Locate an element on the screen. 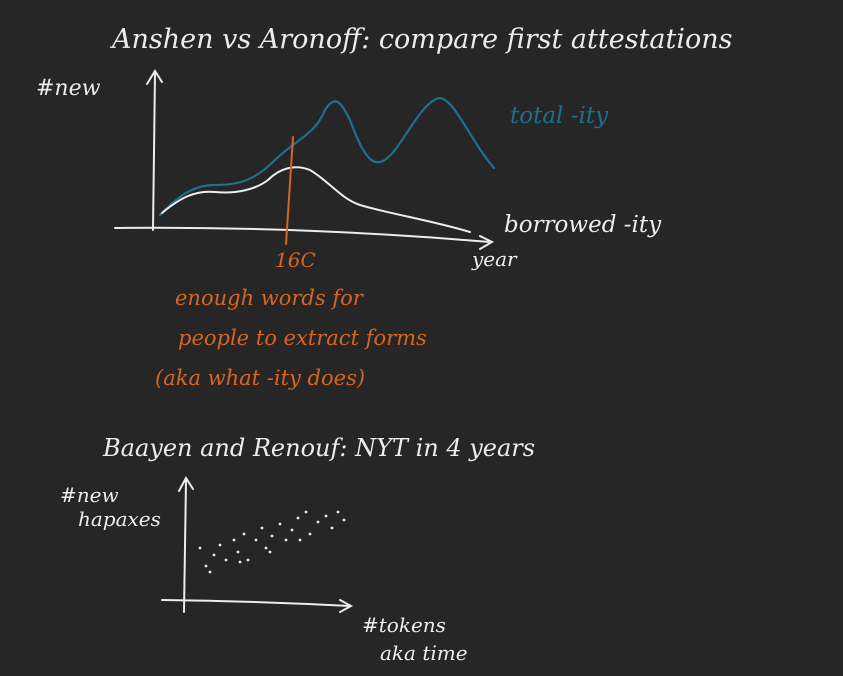 The height and width of the screenshot is (676, 843). series-label-total-ity: total -ity is located at coordinates (559, 116).